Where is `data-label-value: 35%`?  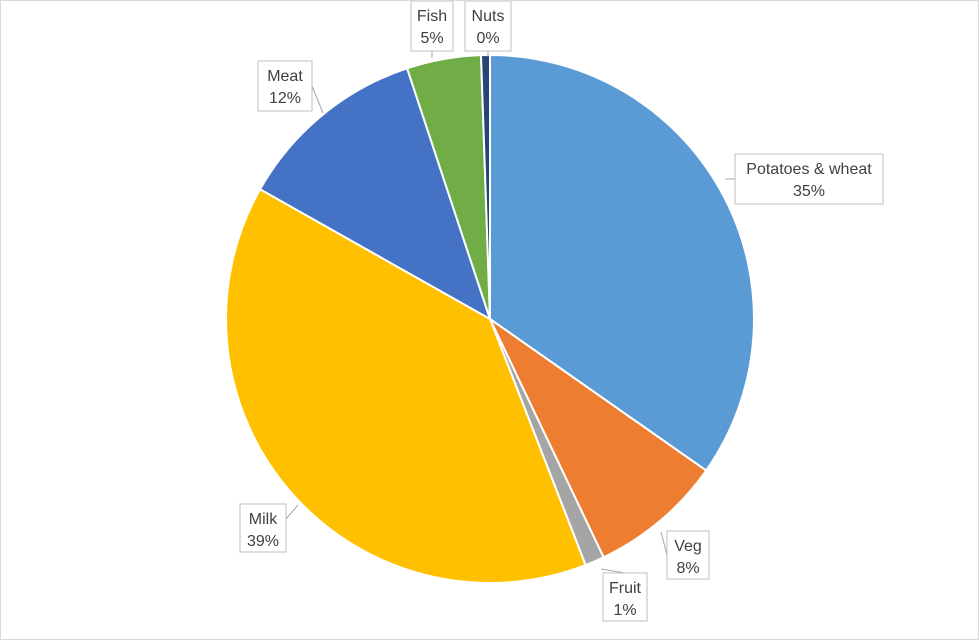 data-label-value: 35% is located at coordinates (809, 191).